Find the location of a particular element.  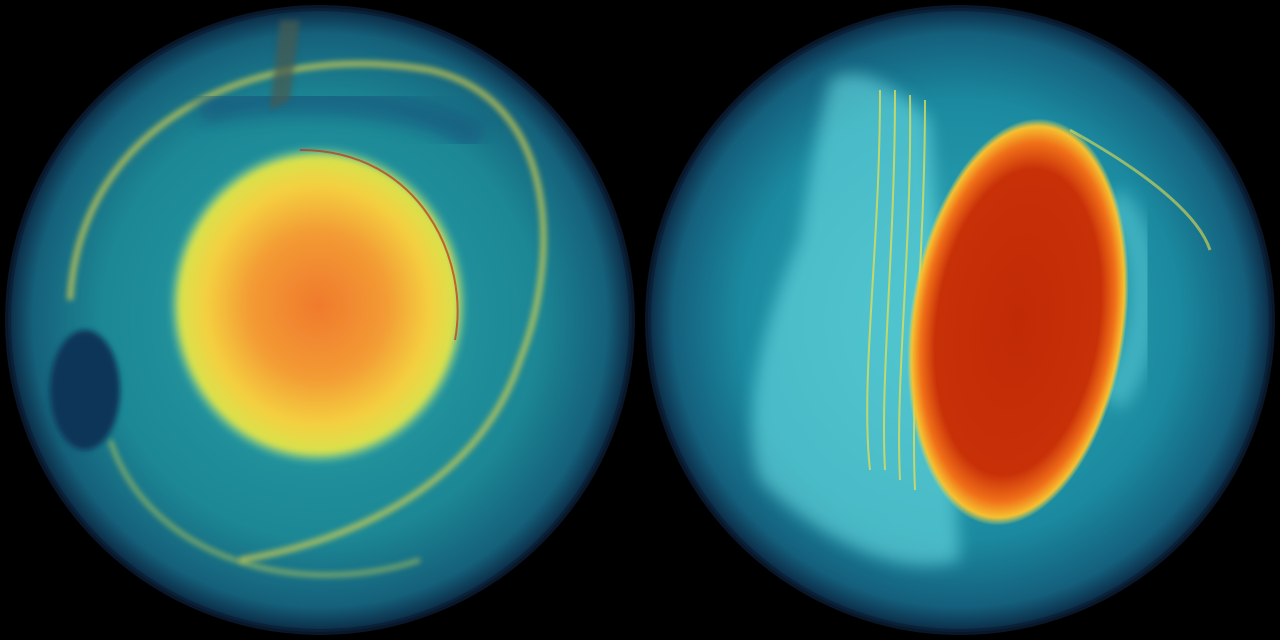

landmass is located at coordinates (285, 65).